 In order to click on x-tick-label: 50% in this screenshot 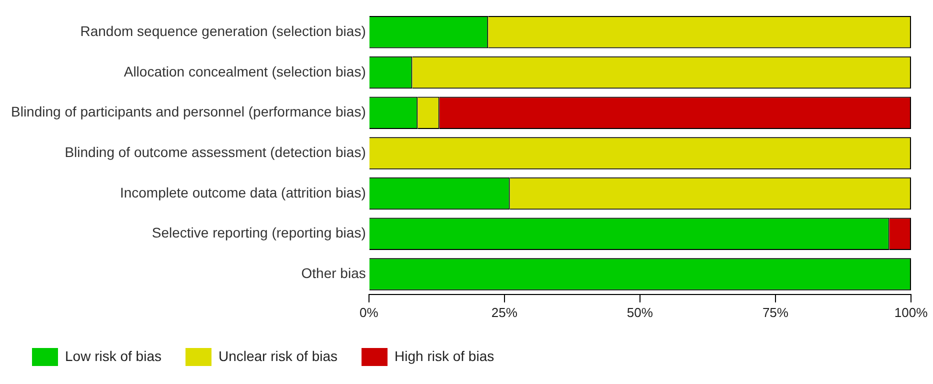, I will do `click(640, 312)`.